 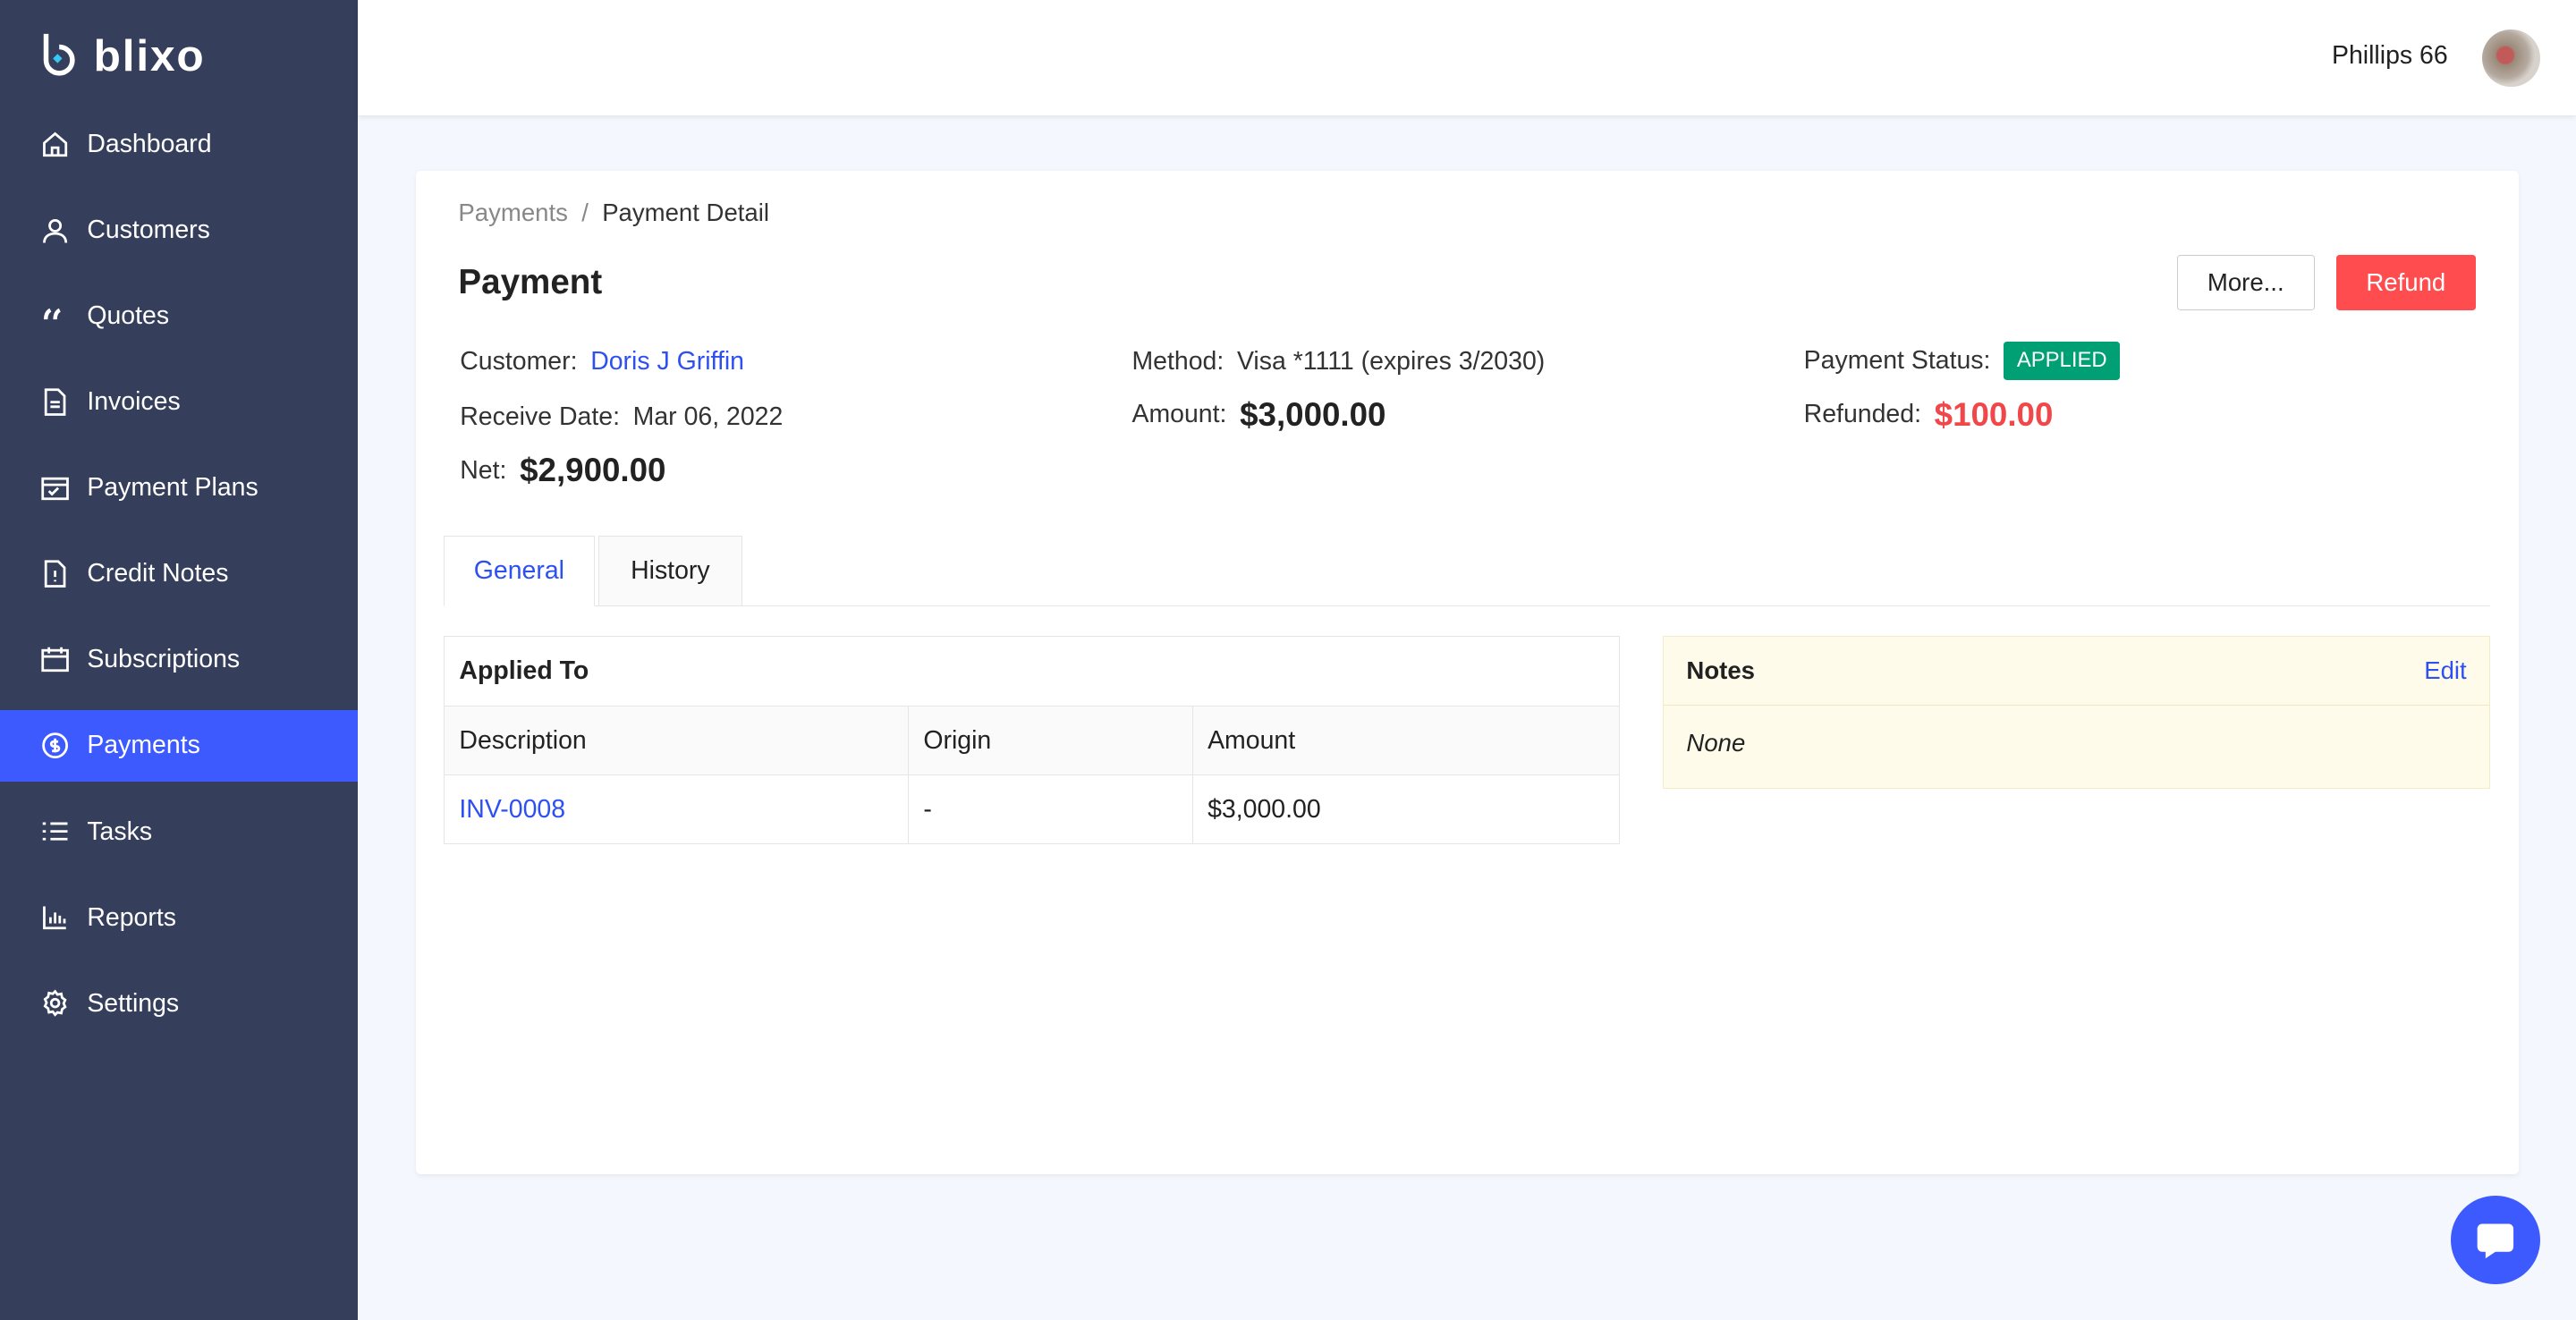 What do you see at coordinates (179, 918) in the screenshot?
I see `sidebar-item-reports: Reports` at bounding box center [179, 918].